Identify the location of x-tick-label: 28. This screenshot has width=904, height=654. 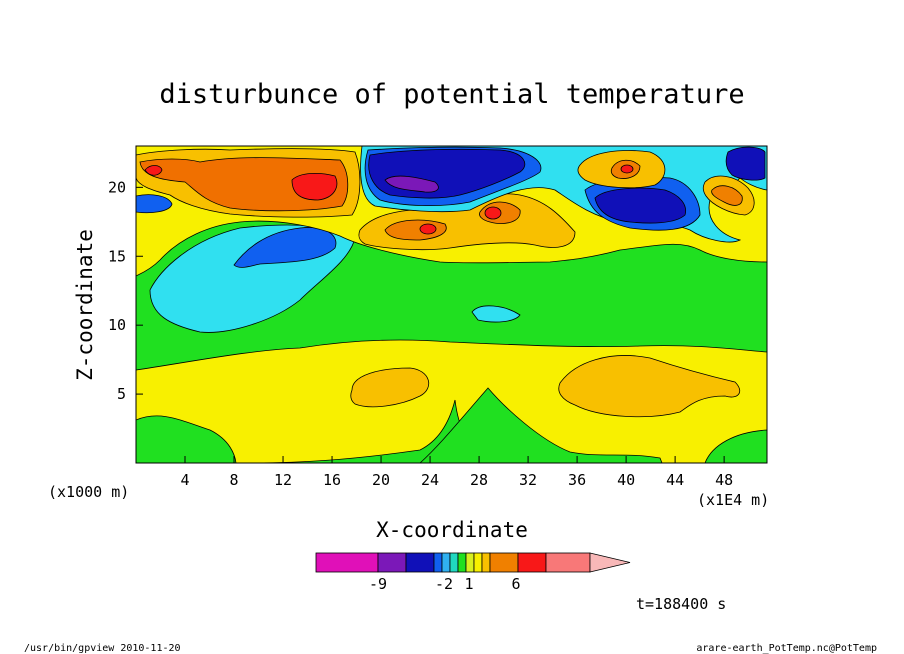
(479, 480).